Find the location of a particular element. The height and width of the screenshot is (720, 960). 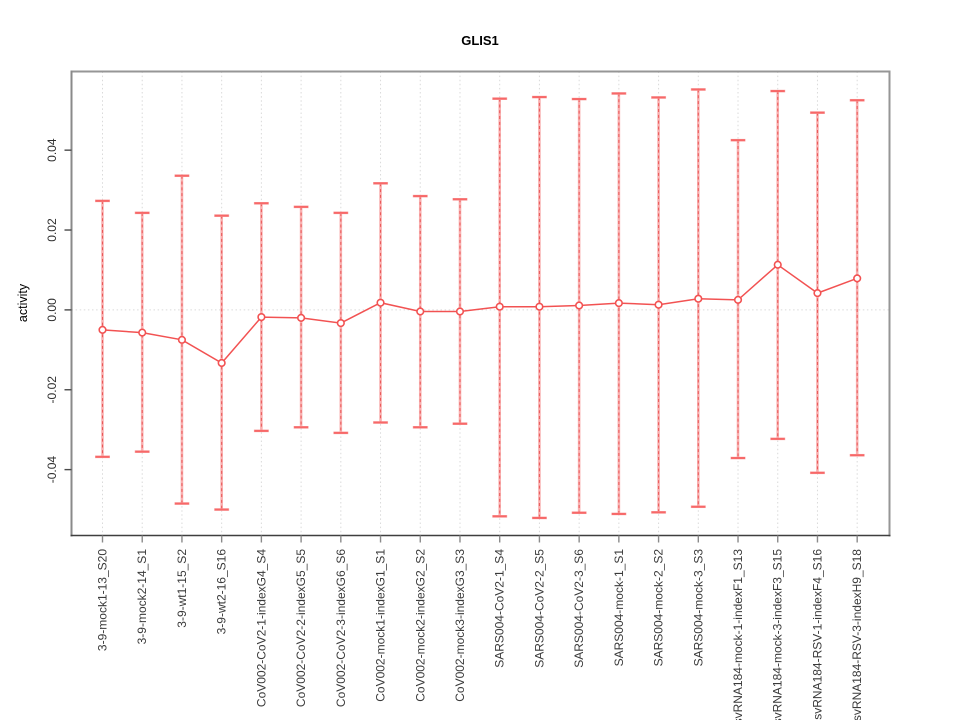

x-tick-label: CoV002-mock3-indexG3_S3 is located at coordinates (460, 625).